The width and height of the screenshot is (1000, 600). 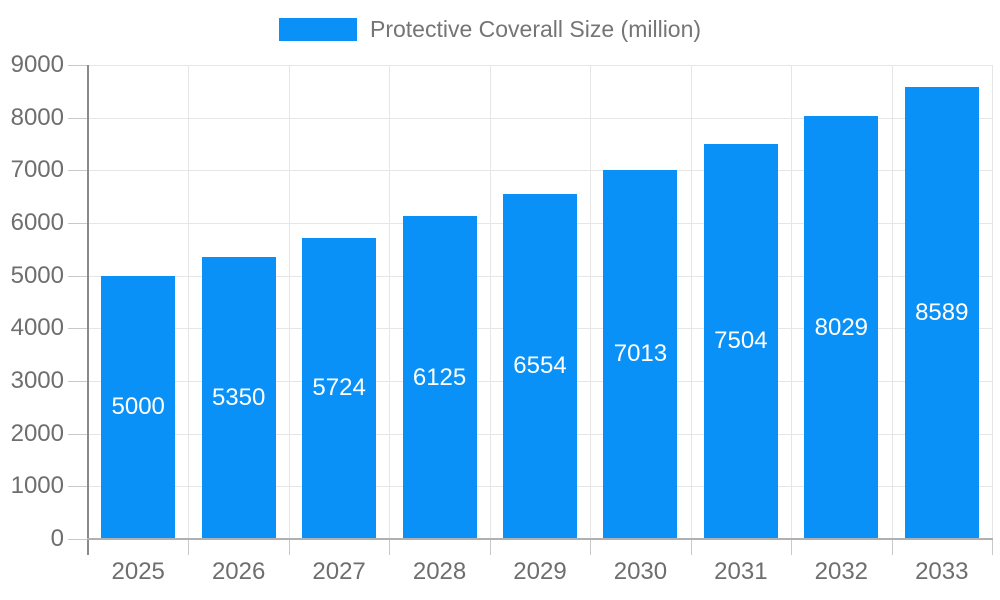 I want to click on bar-2025: 5000, so click(x=138, y=407).